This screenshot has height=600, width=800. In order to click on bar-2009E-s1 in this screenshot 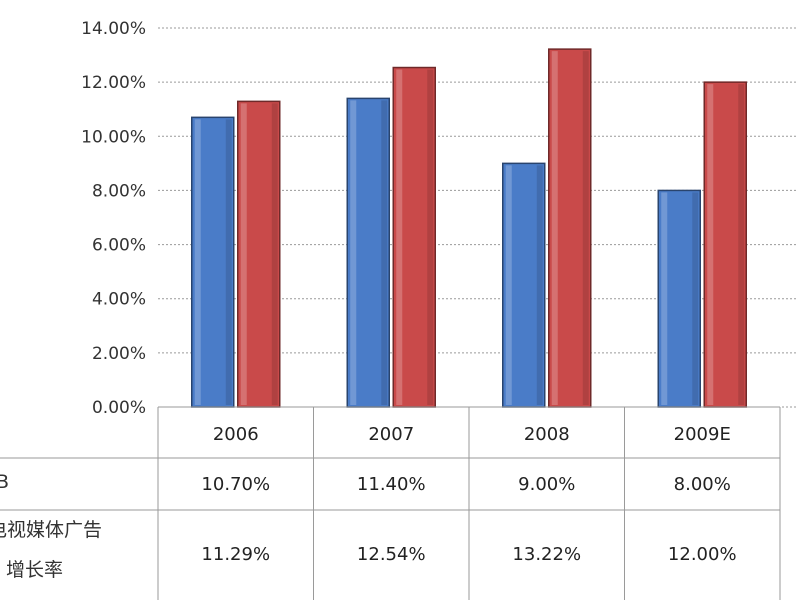, I will do `click(725, 244)`.